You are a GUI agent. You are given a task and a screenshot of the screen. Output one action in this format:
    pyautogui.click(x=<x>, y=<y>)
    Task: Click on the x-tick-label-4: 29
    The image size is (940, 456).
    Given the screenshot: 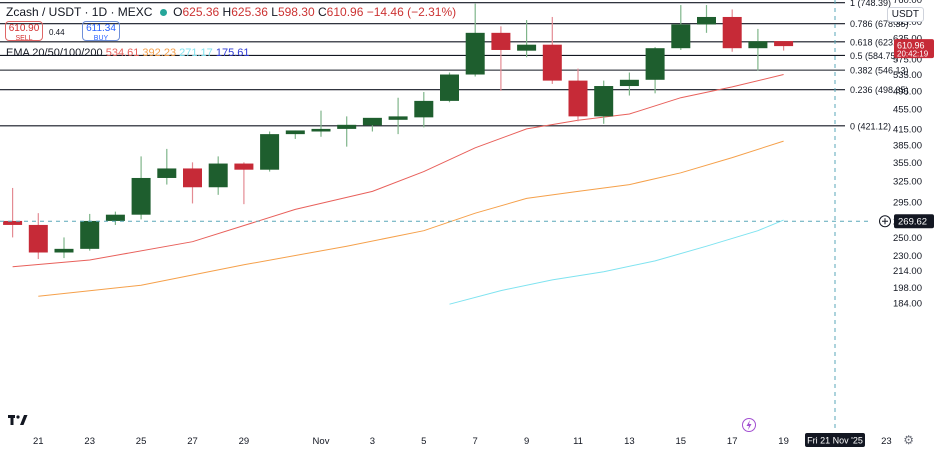 What is the action you would take?
    pyautogui.click(x=244, y=441)
    